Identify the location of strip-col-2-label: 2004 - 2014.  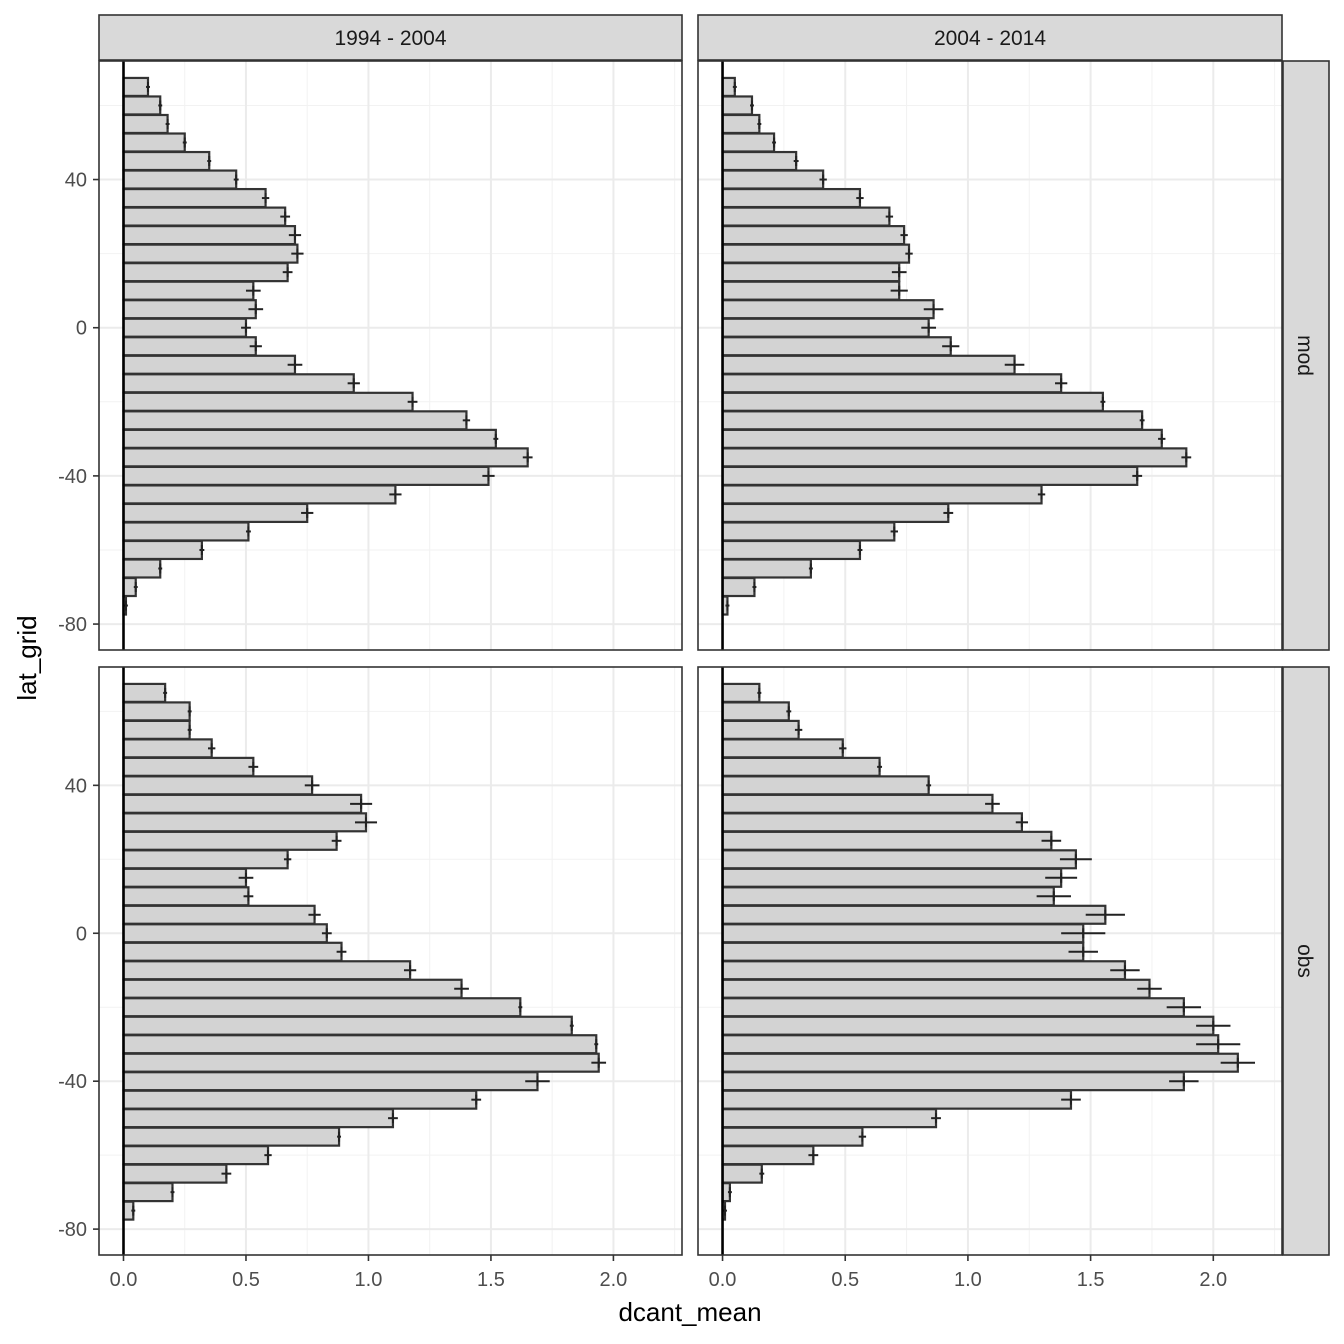
(990, 38).